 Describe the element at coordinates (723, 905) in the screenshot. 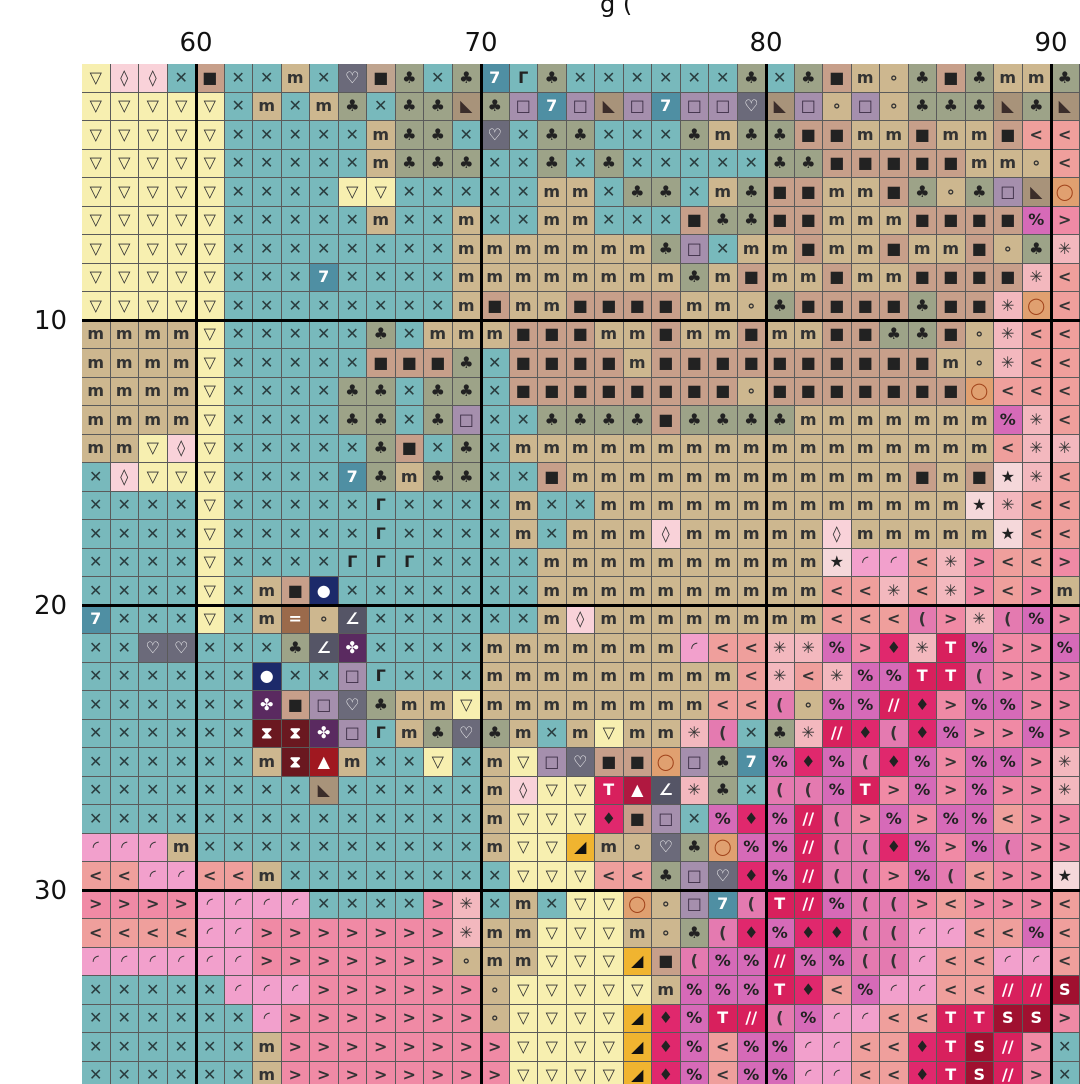

I see `stitch-cell: 7` at that location.